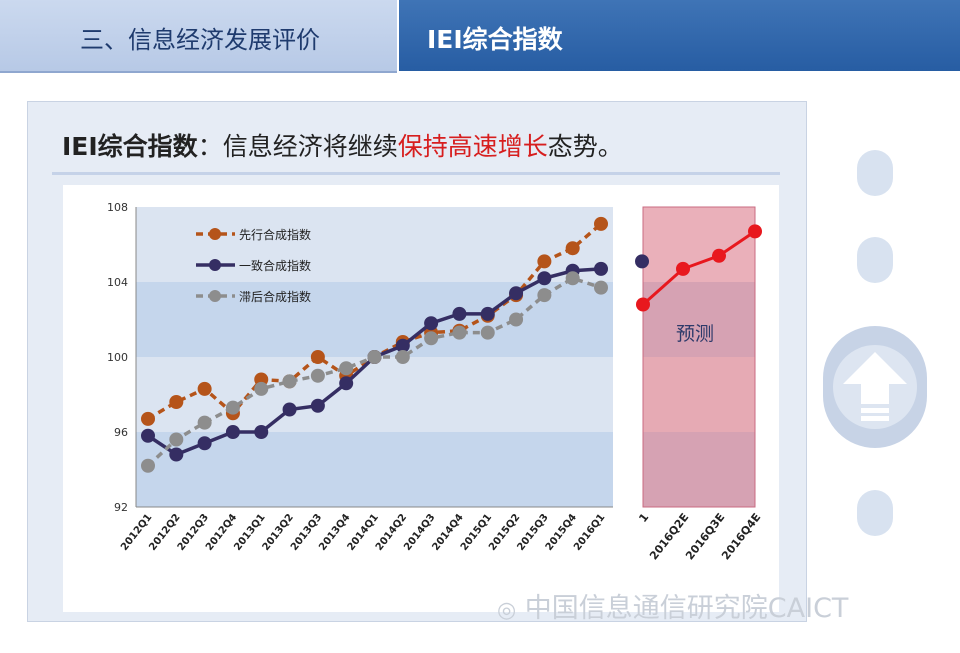 The image size is (960, 653). I want to click on active-tab: IEI综合指数, so click(679, 35).